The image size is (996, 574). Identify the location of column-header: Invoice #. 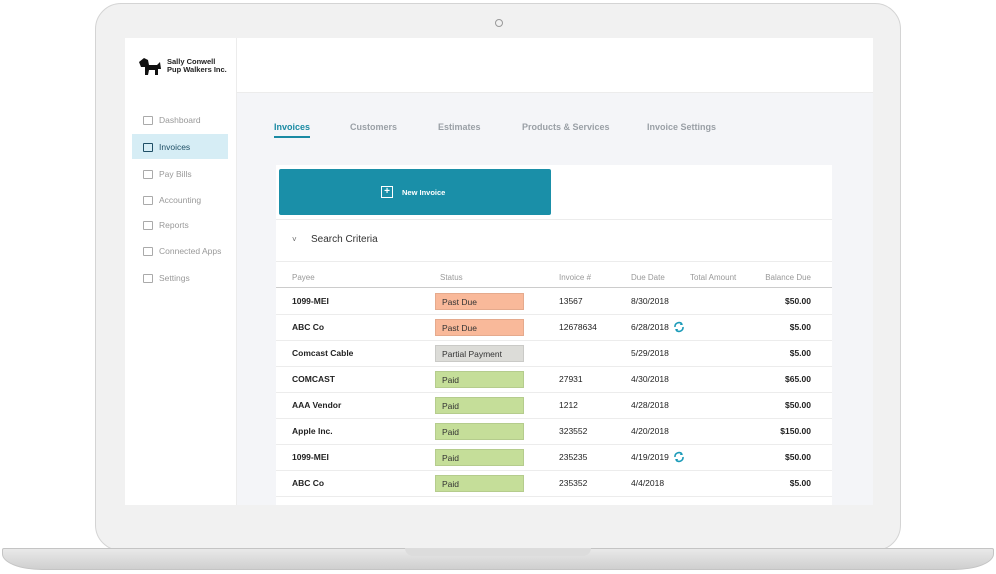
(575, 277).